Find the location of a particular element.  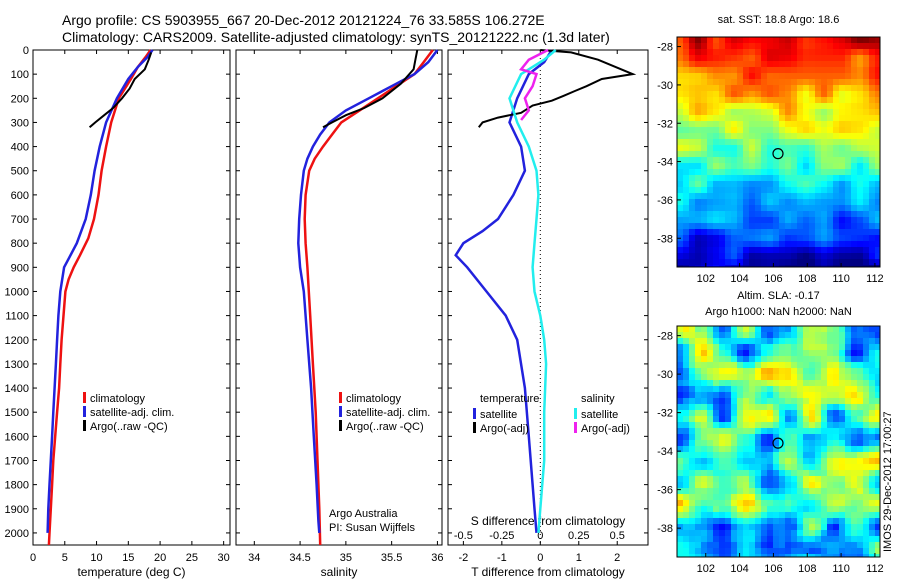

legend-swatch is located at coordinates (575, 413).